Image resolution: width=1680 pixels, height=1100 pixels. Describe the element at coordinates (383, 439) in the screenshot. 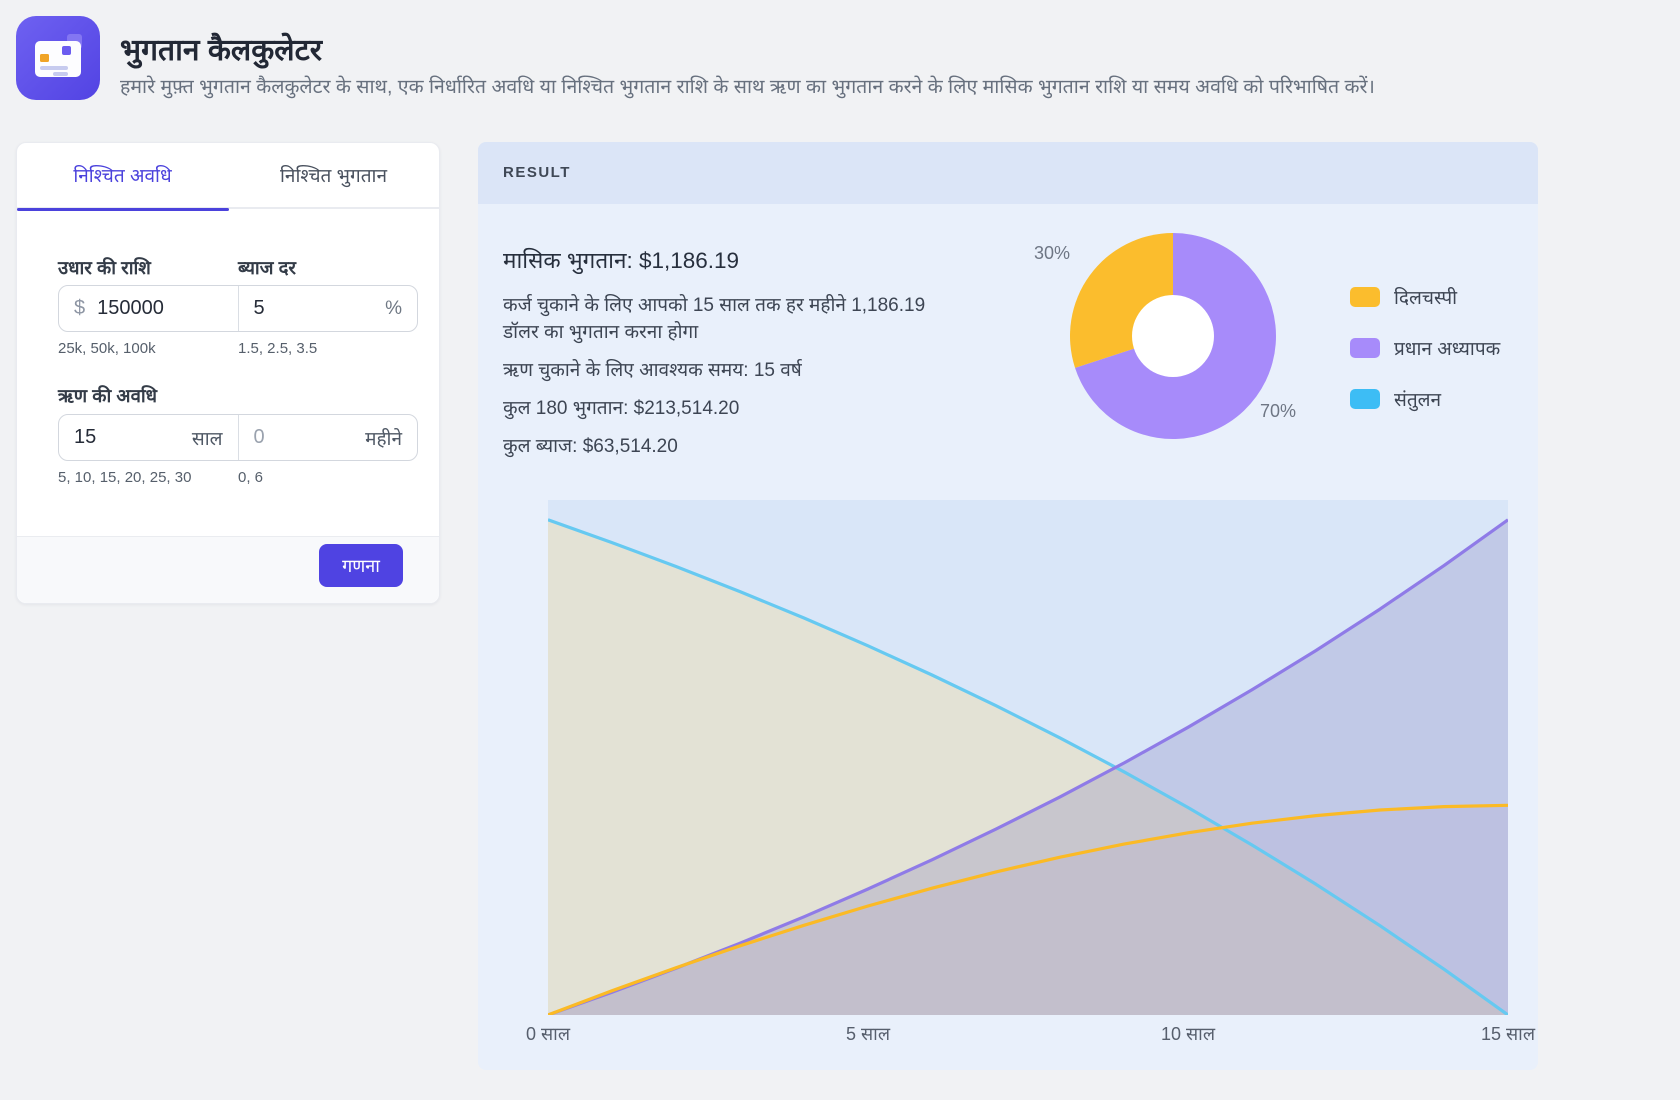

I see `months-suffix: महीने` at that location.